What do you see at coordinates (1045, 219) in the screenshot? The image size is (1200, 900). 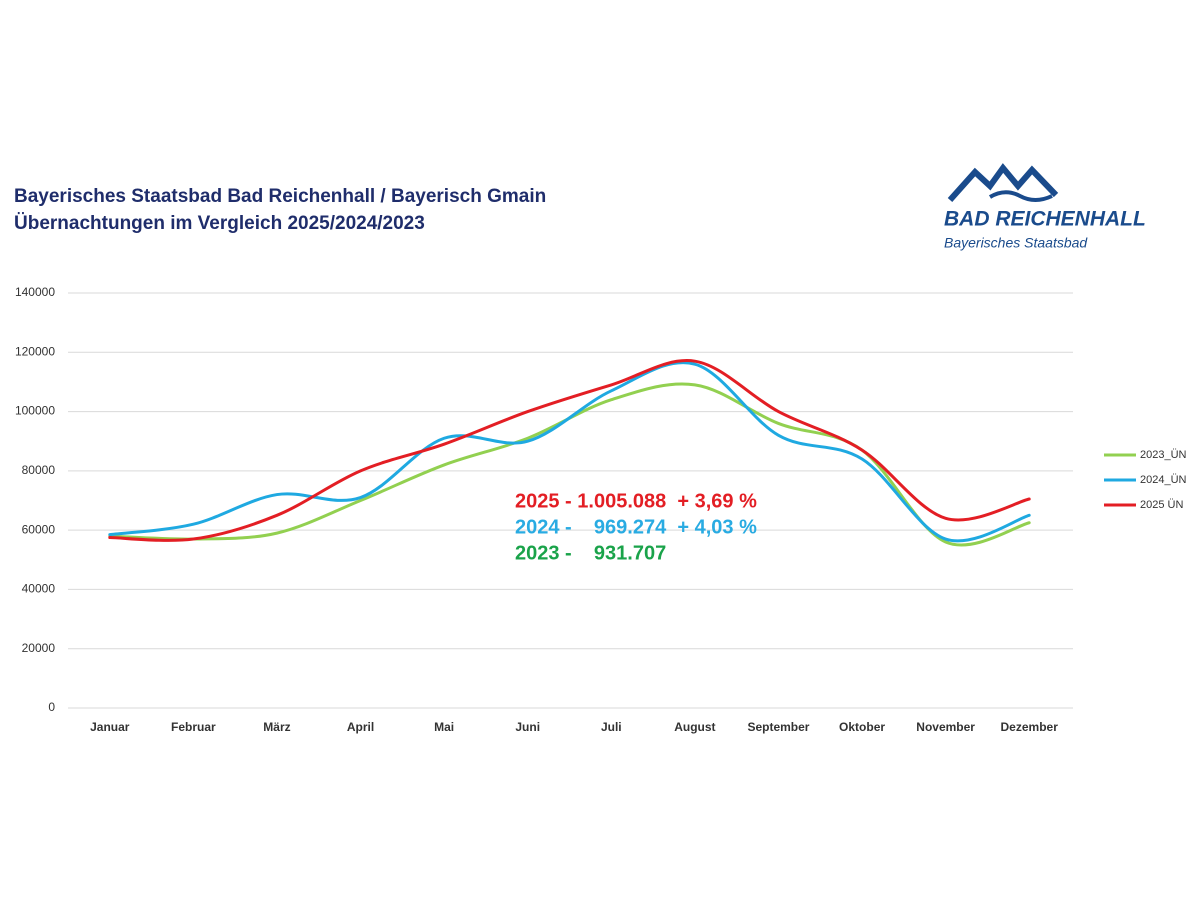 I see `logo-name: BAD REICHENHALL` at bounding box center [1045, 219].